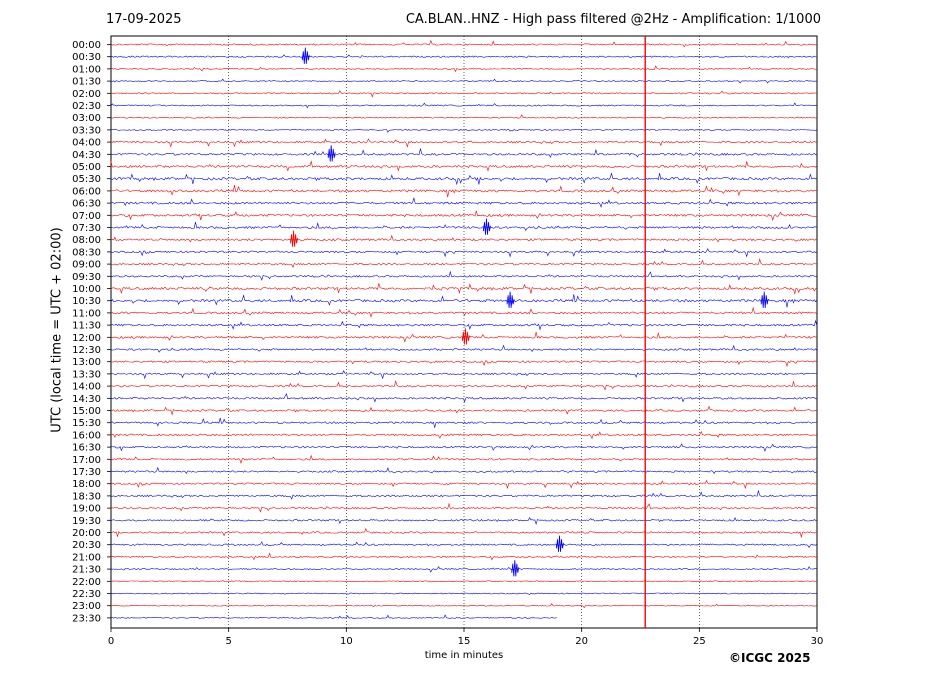  I want to click on row-label: 08:00, so click(86, 240).